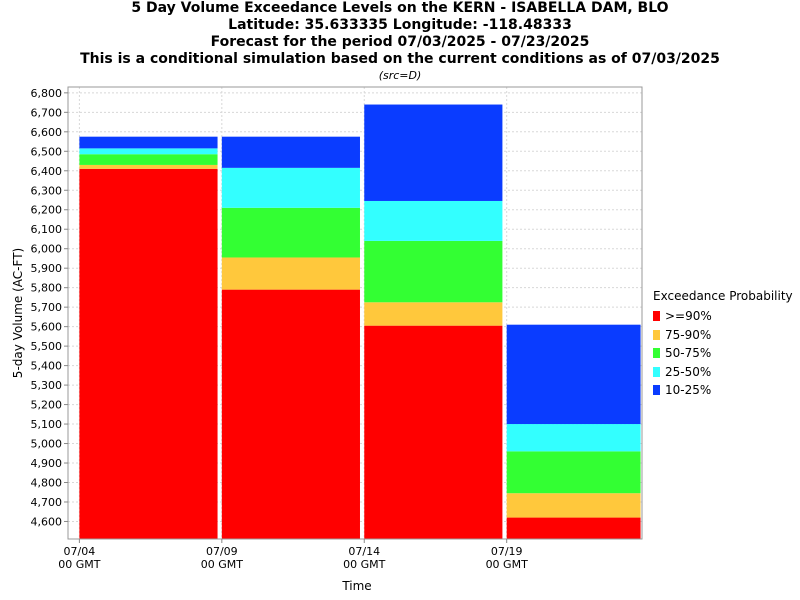  What do you see at coordinates (433, 314) in the screenshot?
I see `bar-2-segment-75-90%` at bounding box center [433, 314].